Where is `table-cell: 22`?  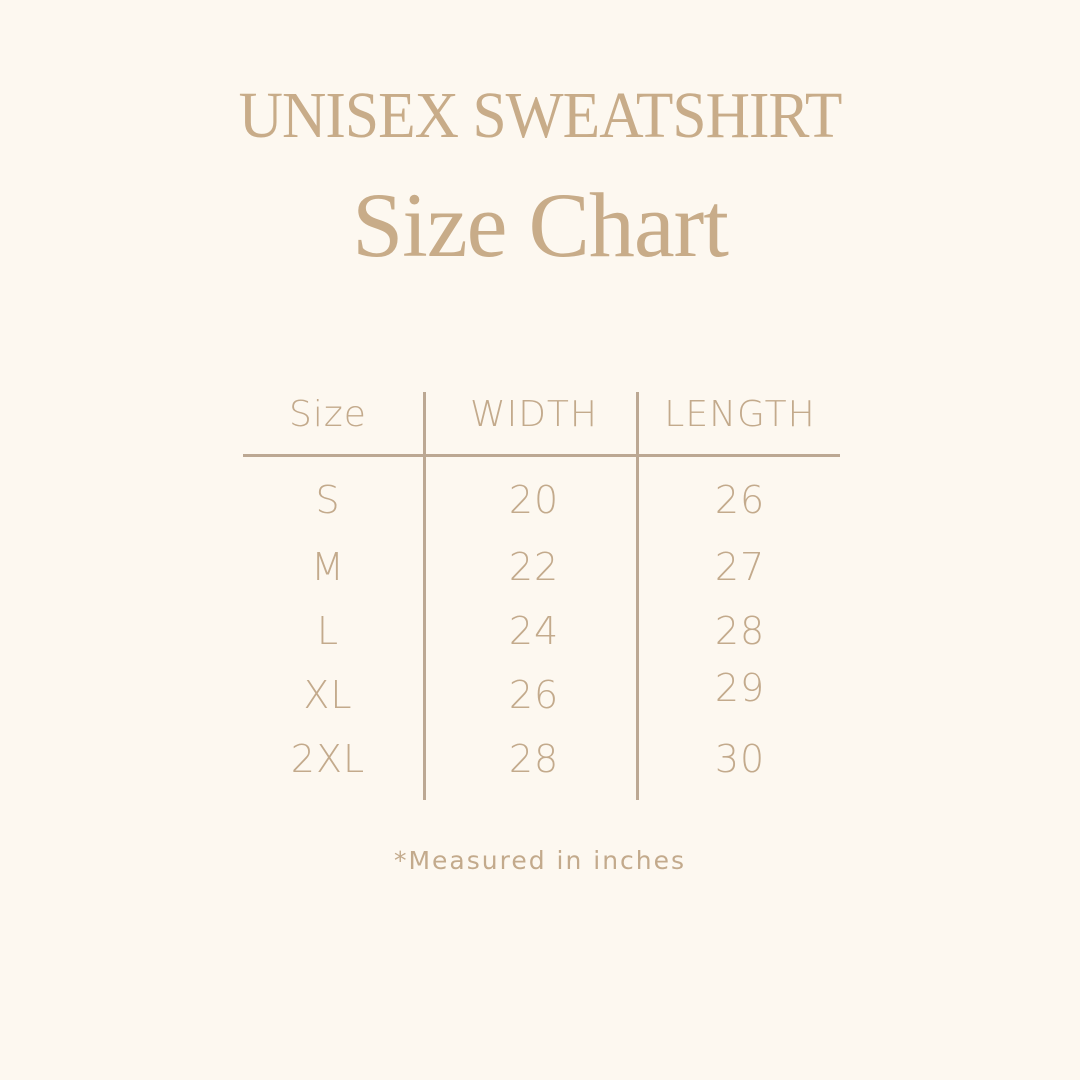
table-cell: 22 is located at coordinates (534, 567).